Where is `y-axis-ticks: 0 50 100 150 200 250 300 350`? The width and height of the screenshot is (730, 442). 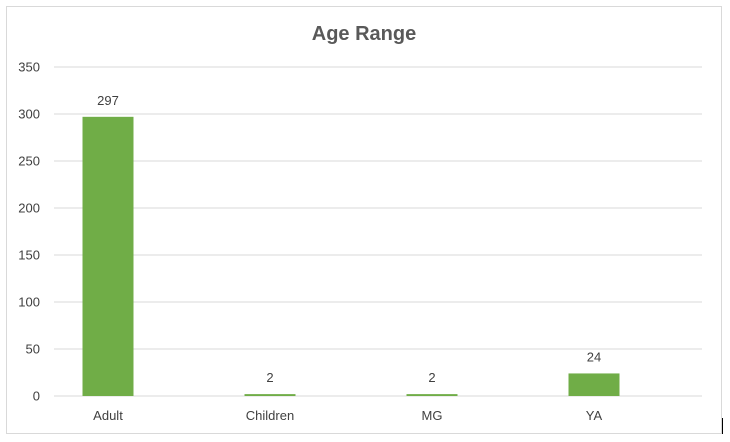 y-axis-ticks: 0 50 100 150 200 250 300 350 is located at coordinates (29, 232).